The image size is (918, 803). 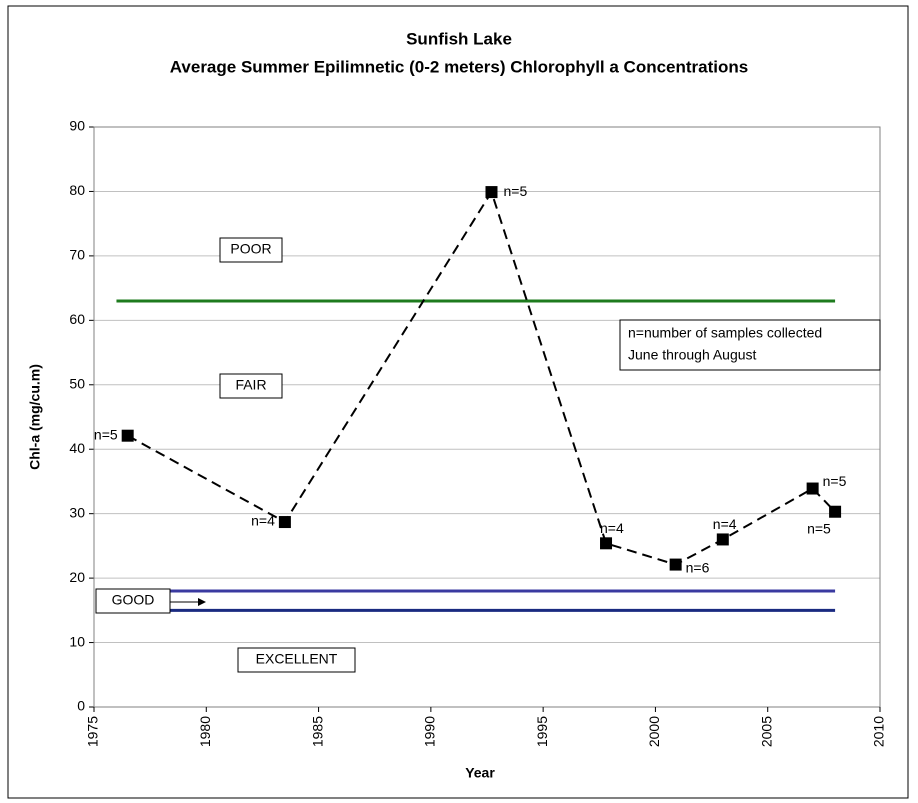 I want to click on zone-label: EXCELLENT, so click(x=297, y=659).